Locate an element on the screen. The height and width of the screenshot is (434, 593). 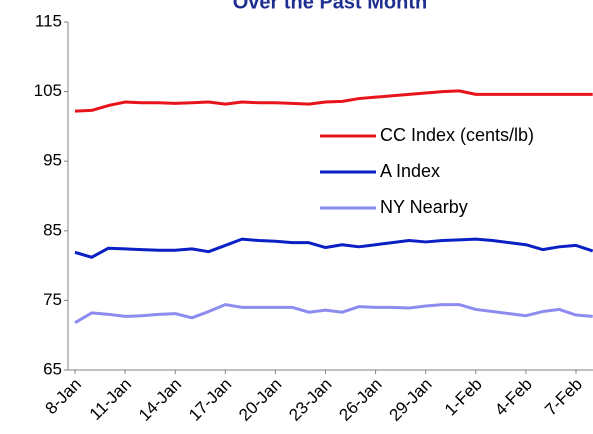
x-tick-label: 14-Jan is located at coordinates (160, 400).